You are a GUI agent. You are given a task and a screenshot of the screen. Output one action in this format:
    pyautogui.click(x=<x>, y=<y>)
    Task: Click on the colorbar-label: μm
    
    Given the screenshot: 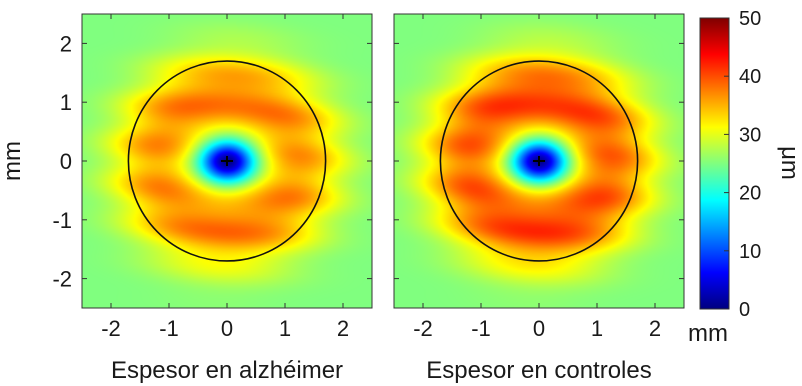 What is the action you would take?
    pyautogui.click(x=789, y=163)
    